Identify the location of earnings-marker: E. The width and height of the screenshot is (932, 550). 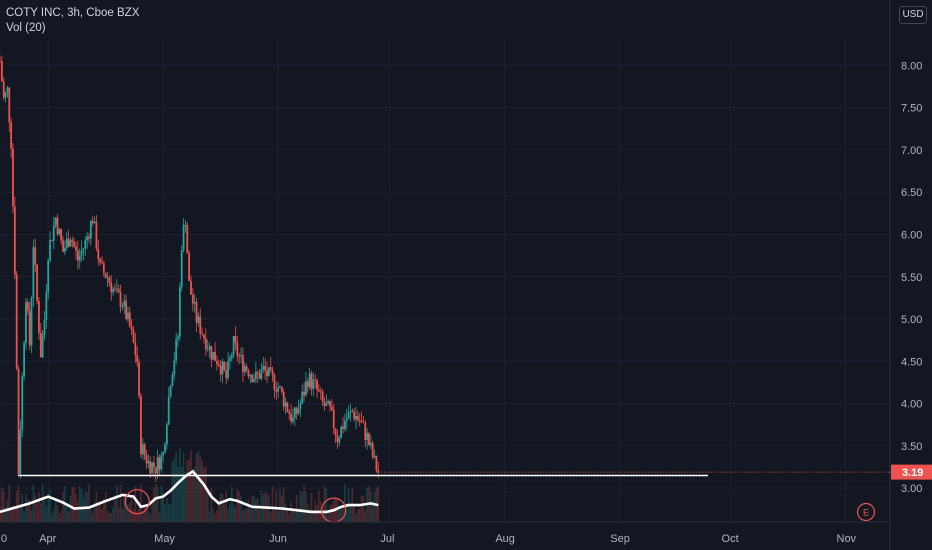
(866, 512).